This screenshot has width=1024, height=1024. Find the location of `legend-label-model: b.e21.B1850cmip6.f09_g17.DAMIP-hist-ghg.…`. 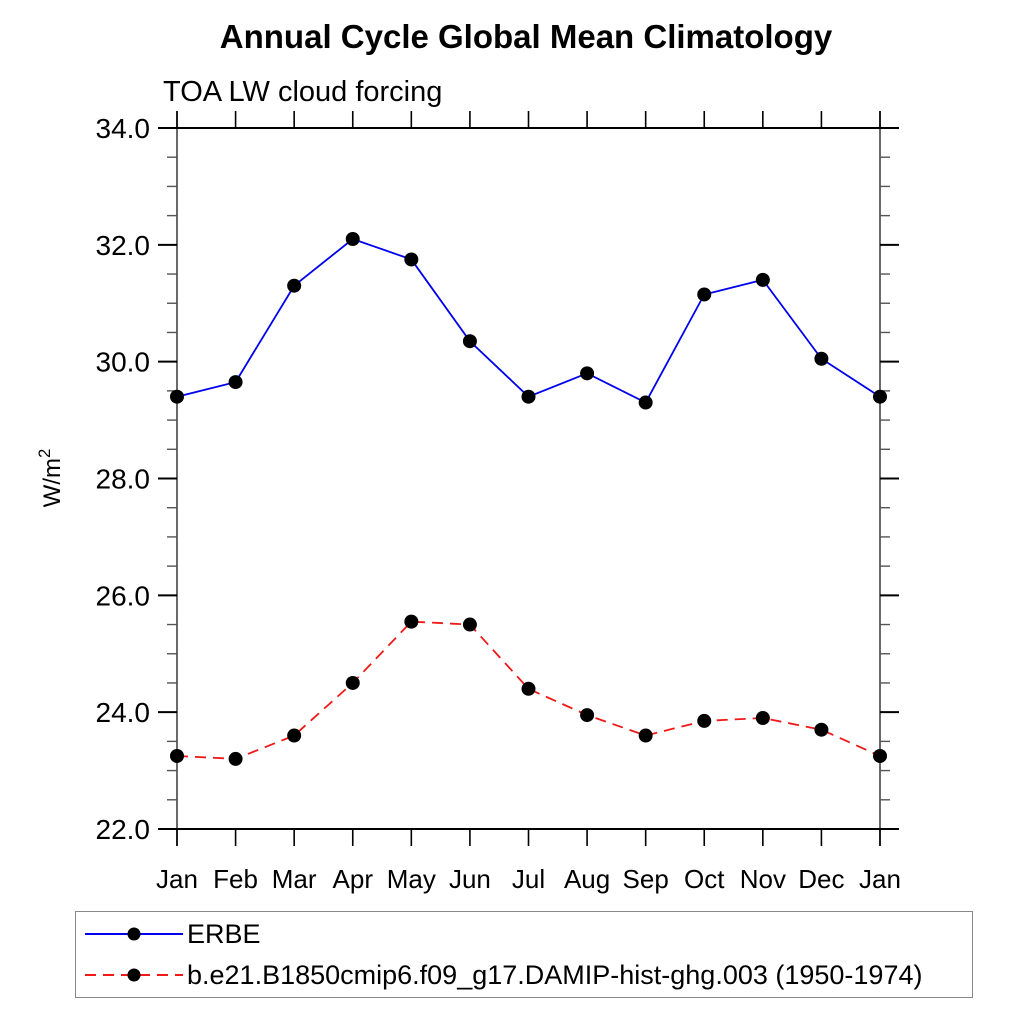

legend-label-model: b.e21.B1850cmip6.f09_g17.DAMIP-hist-ghg.… is located at coordinates (555, 974).